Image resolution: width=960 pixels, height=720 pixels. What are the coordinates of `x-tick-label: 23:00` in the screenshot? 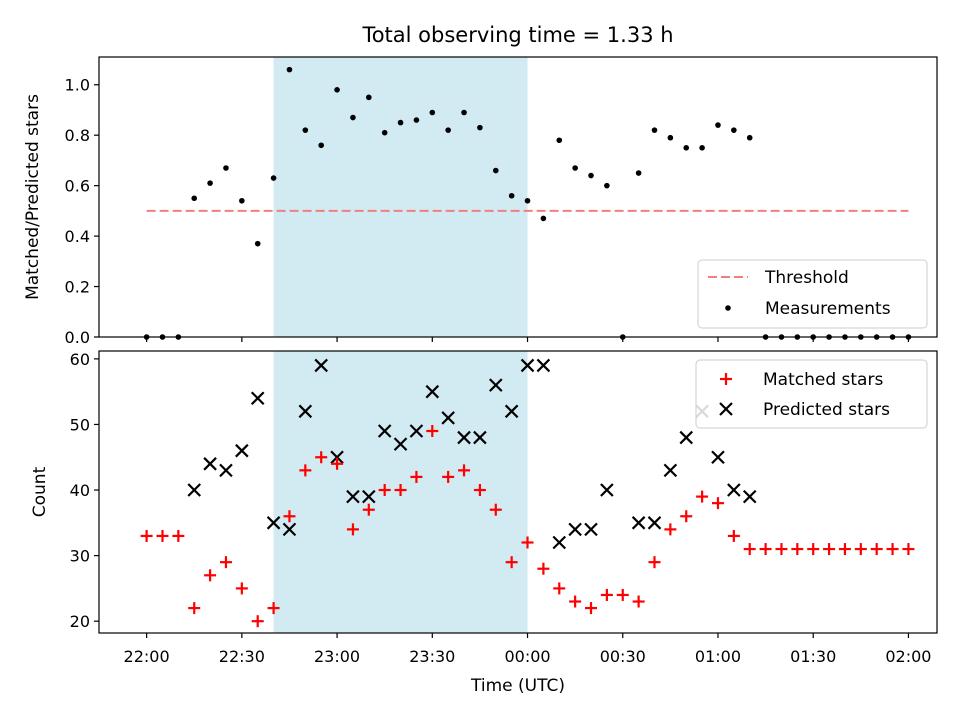 It's located at (337, 656).